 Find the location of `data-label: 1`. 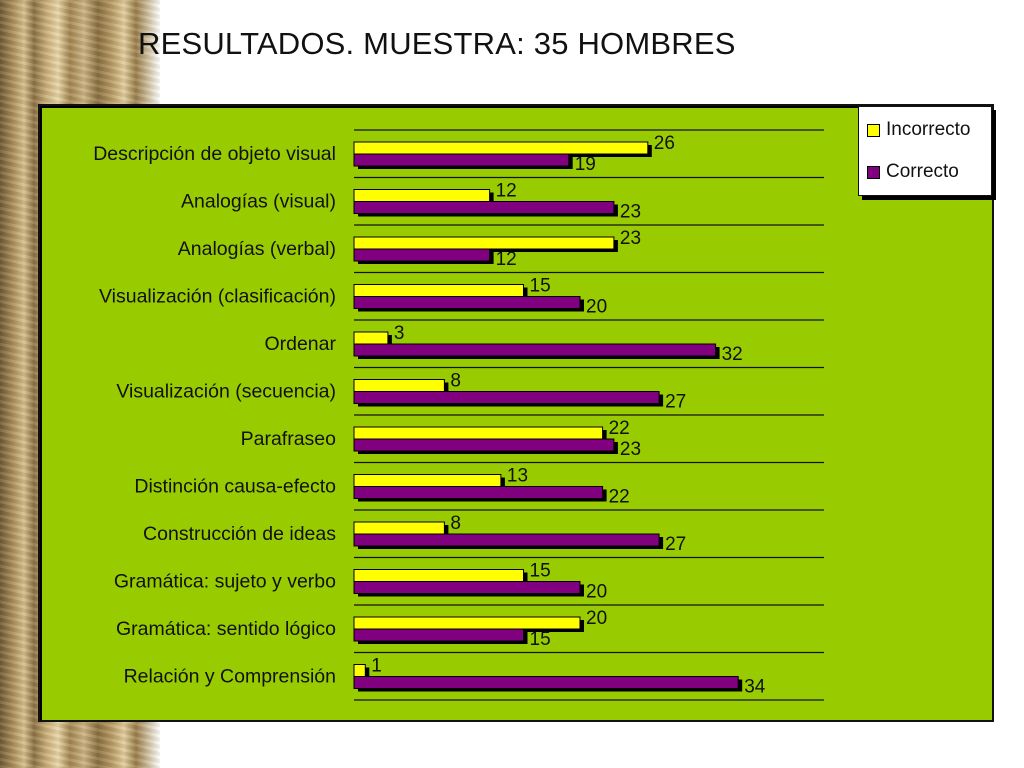

data-label: 1 is located at coordinates (376, 666).